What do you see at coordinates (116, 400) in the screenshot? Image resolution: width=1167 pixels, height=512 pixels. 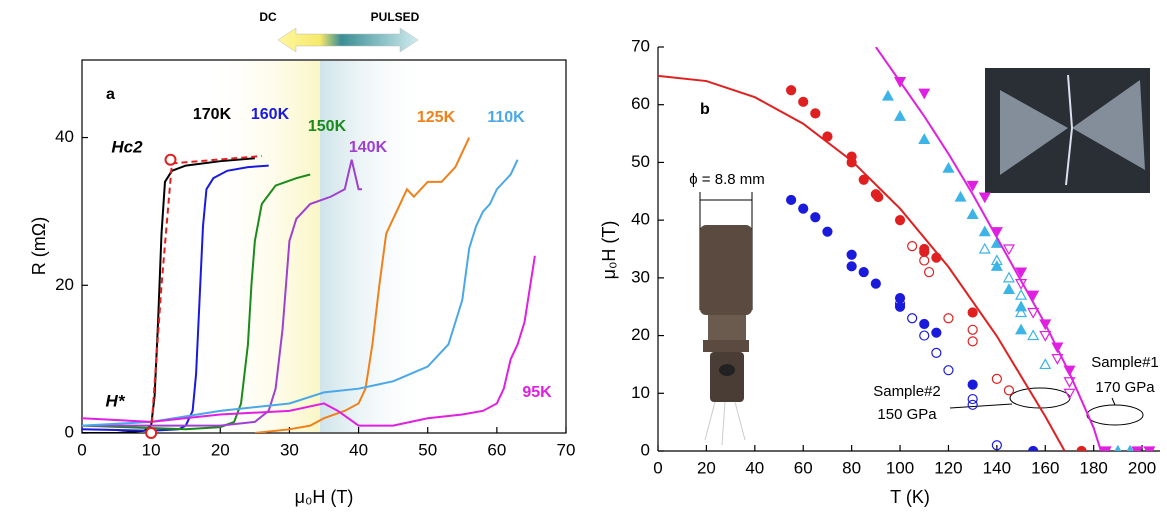 I see `annotation: H*` at bounding box center [116, 400].